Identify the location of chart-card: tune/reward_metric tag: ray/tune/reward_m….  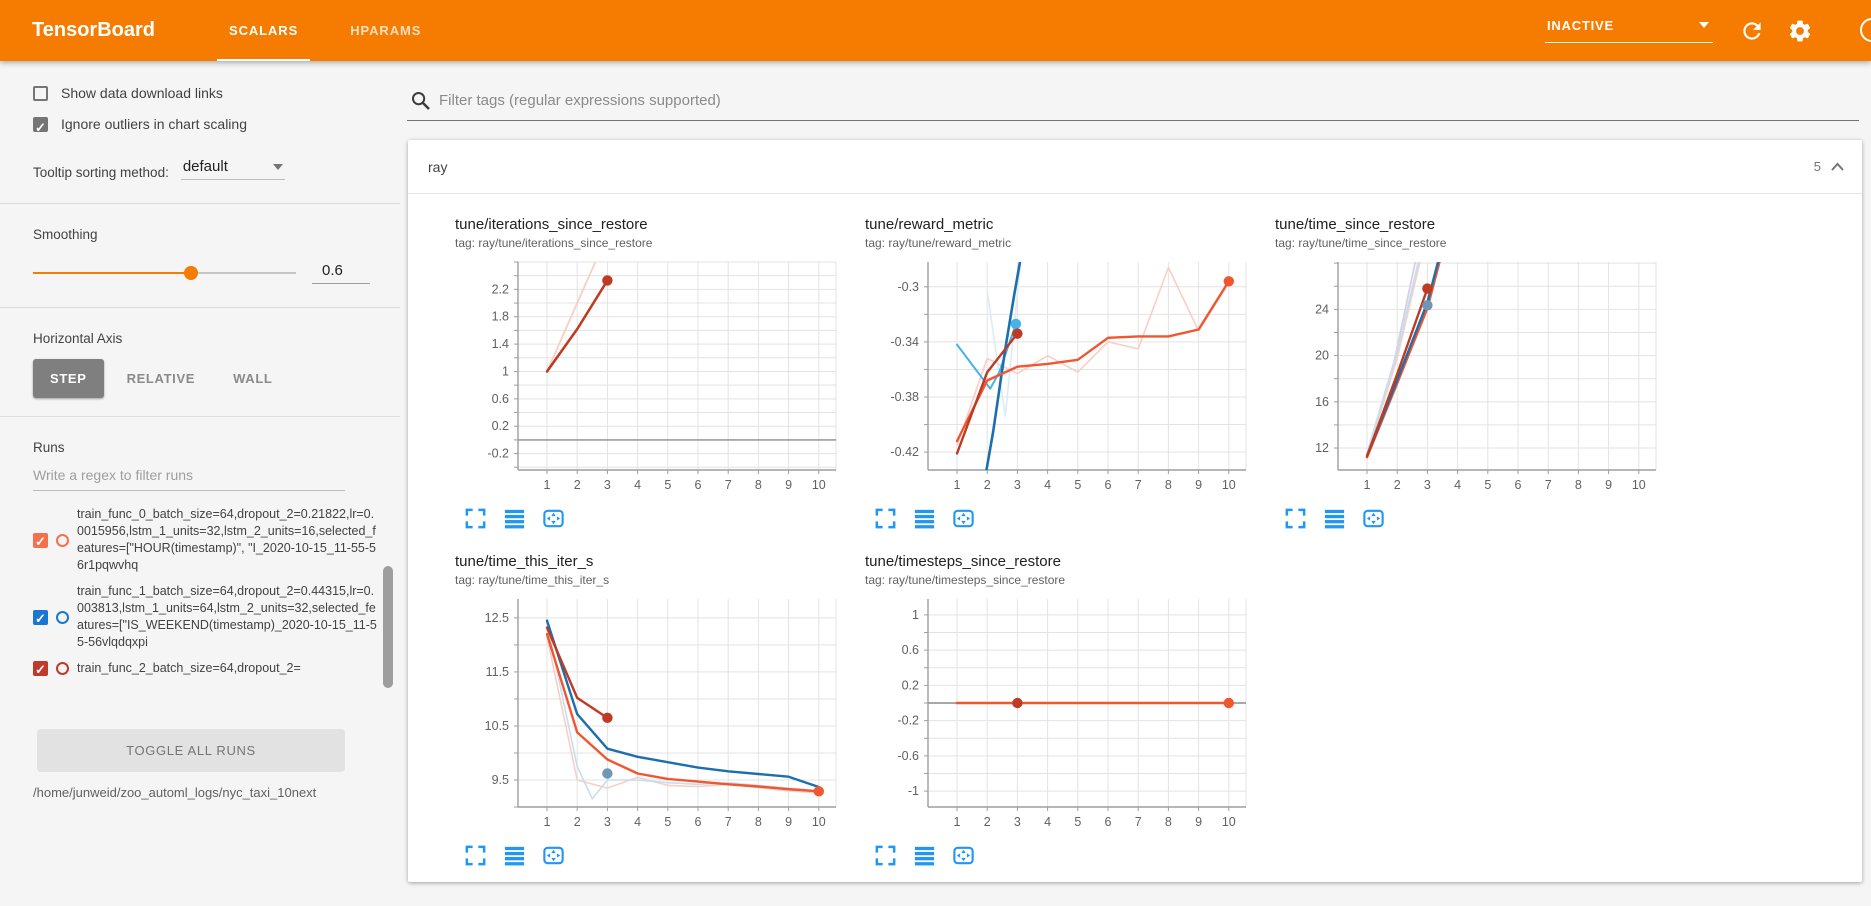
(1070, 373).